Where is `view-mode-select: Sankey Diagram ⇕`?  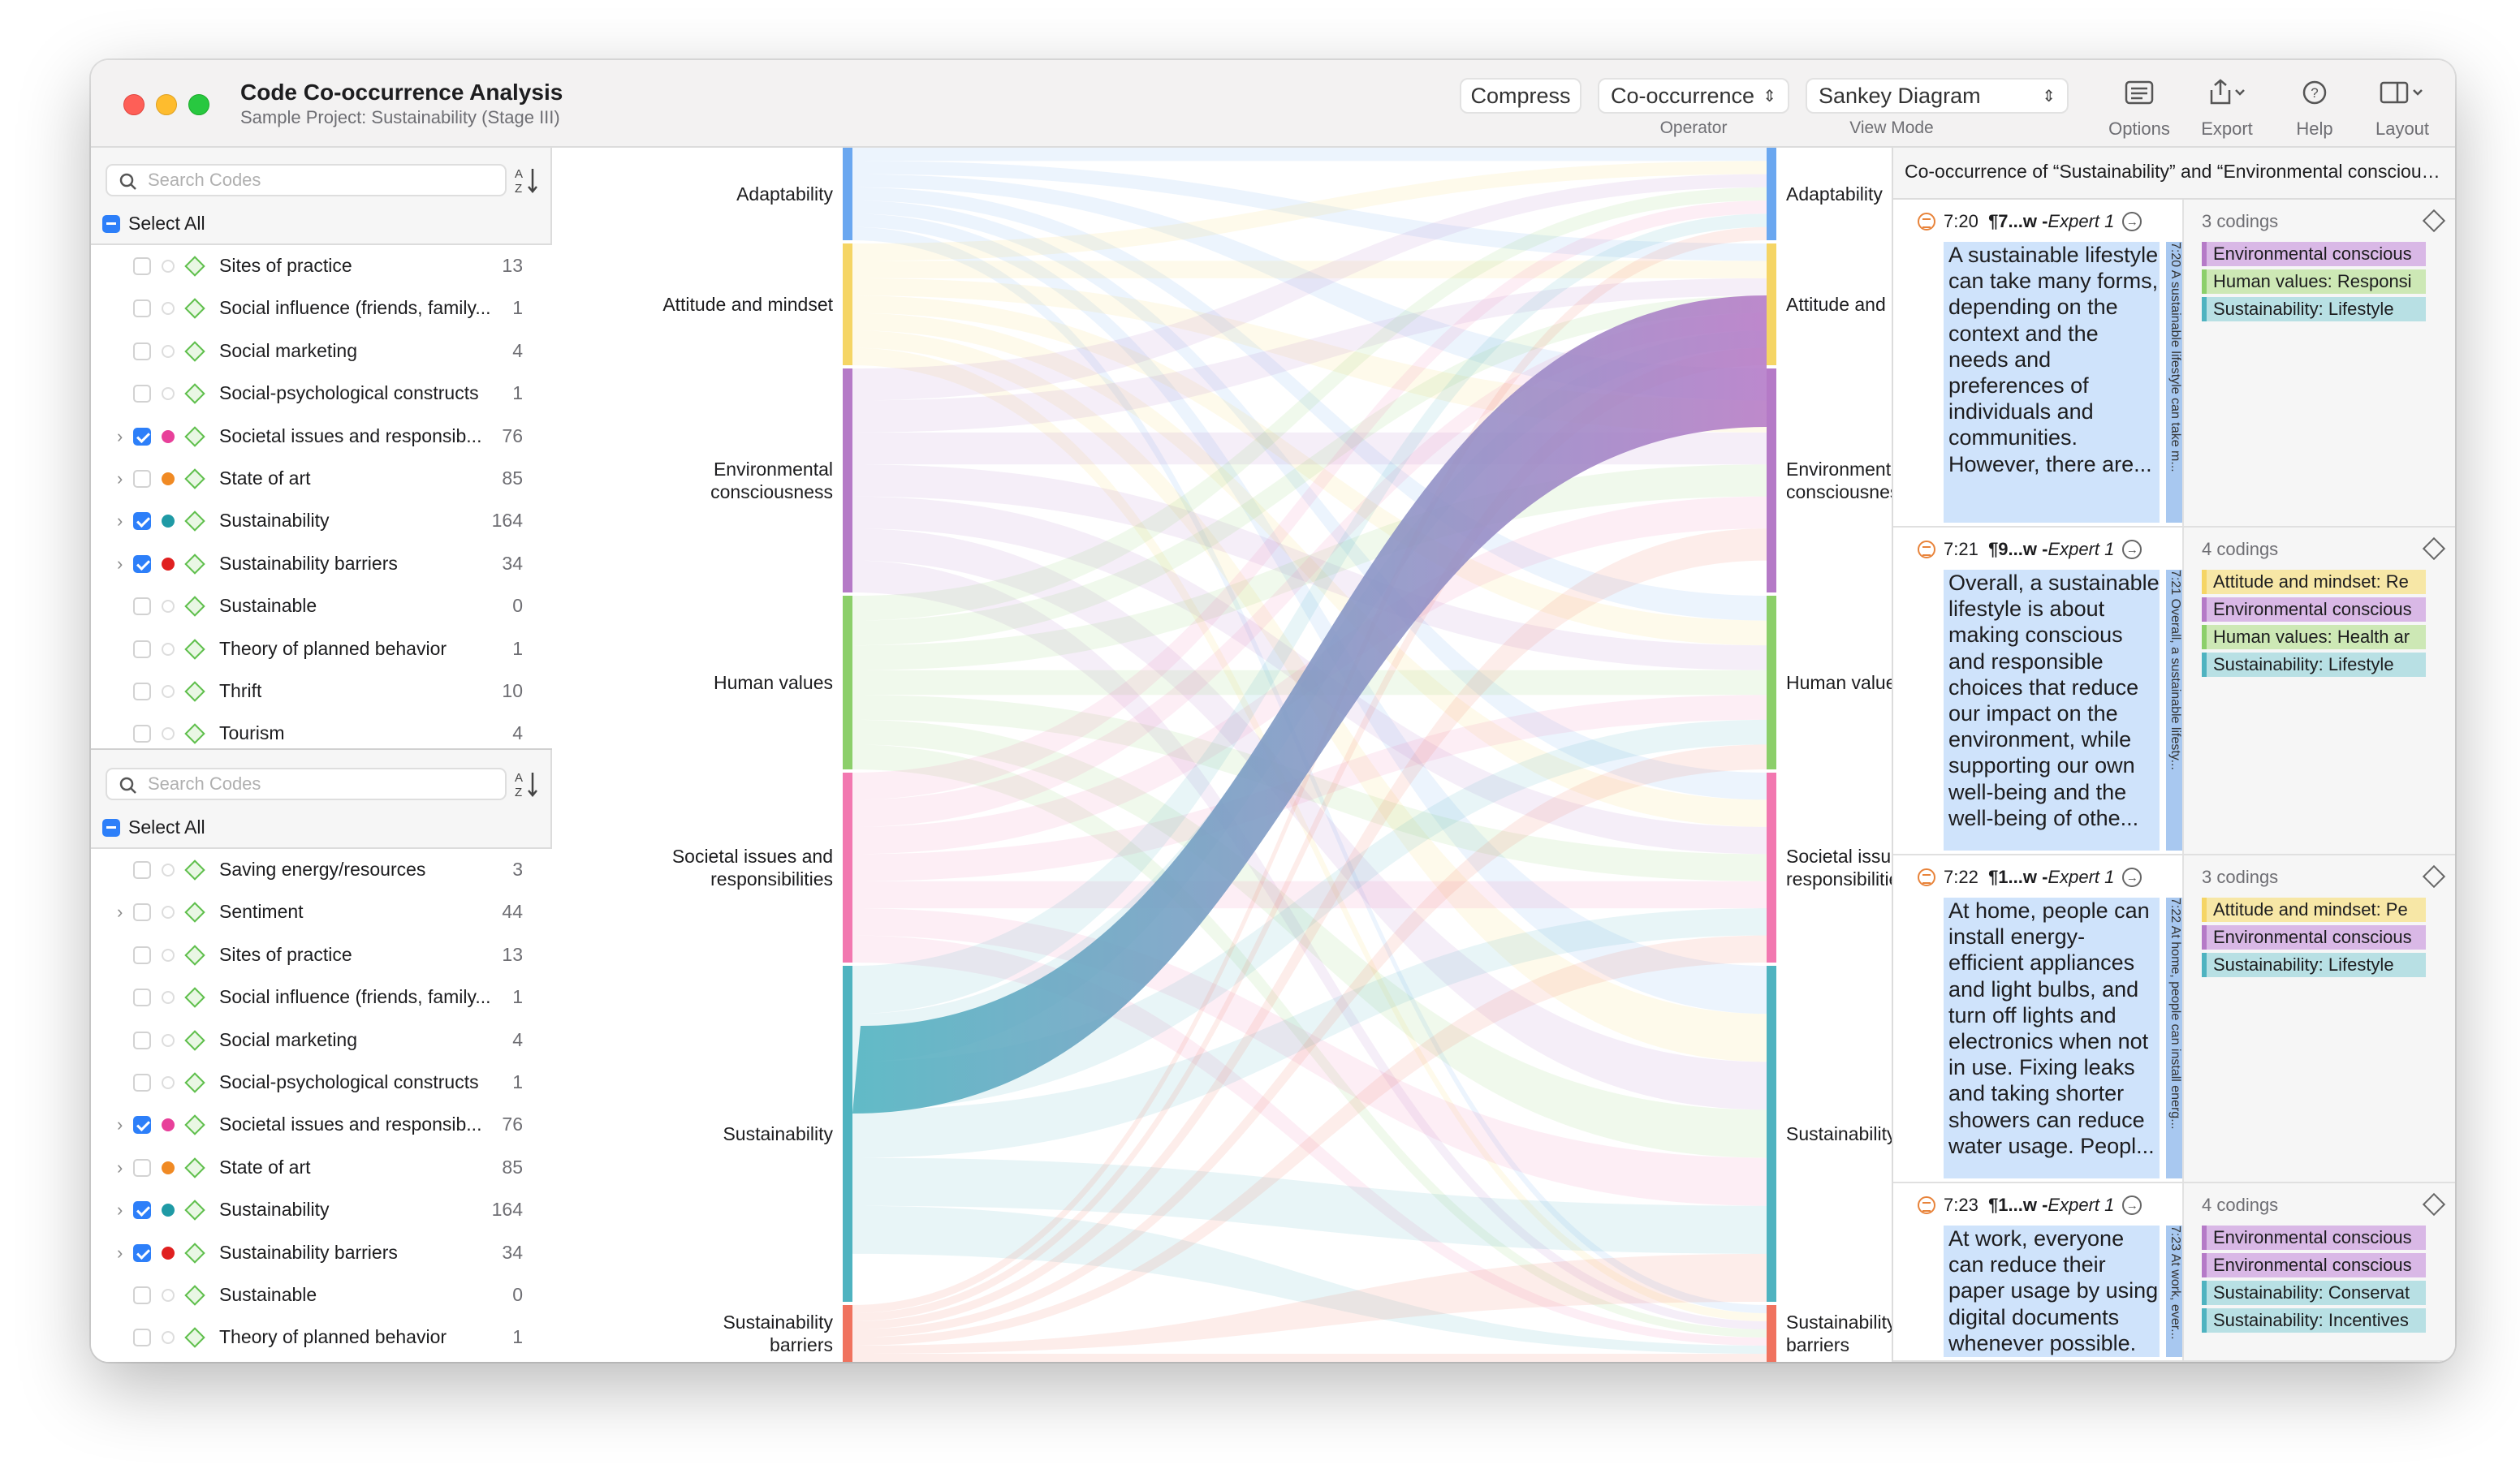 view-mode-select: Sankey Diagram ⇕ is located at coordinates (1938, 96).